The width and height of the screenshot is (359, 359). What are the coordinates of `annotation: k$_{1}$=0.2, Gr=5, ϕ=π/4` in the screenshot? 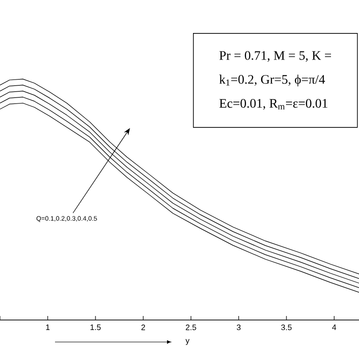 It's located at (272, 80).